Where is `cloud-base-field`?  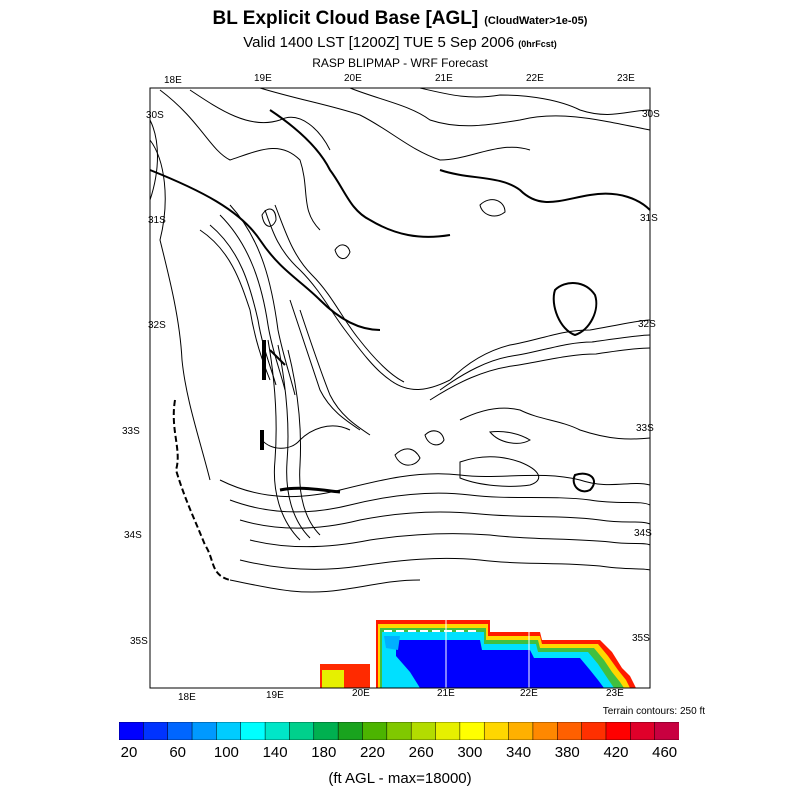 cloud-base-field is located at coordinates (478, 654).